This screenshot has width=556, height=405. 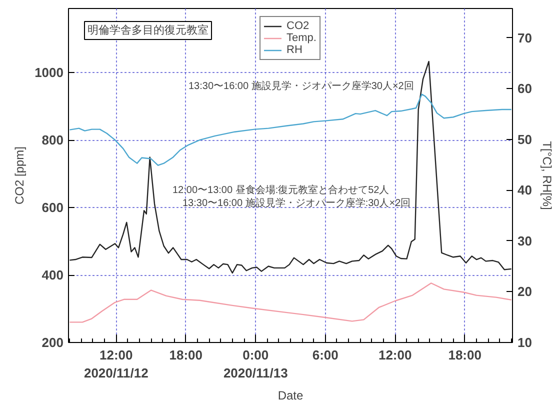 I want to click on legend-label: CO2, so click(x=298, y=26).